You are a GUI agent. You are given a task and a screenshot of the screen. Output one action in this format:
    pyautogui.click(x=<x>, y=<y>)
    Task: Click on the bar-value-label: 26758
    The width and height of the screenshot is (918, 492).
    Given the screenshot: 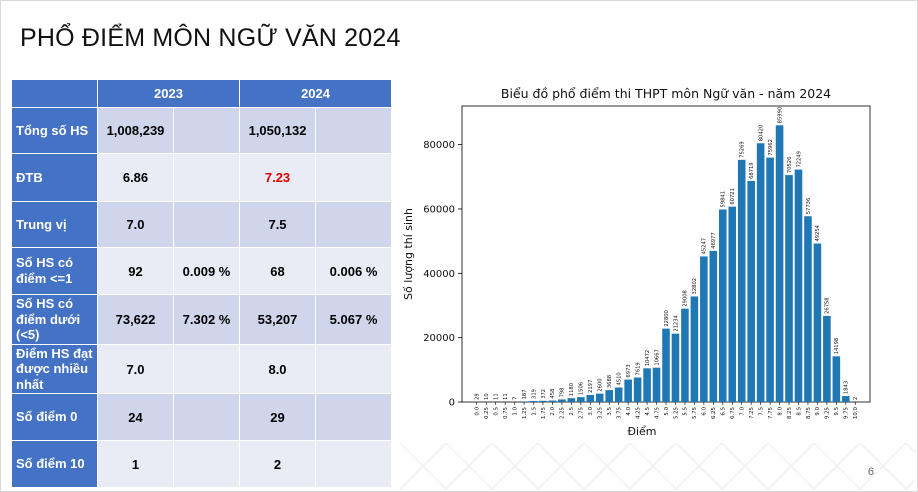 What is the action you would take?
    pyautogui.click(x=828, y=305)
    